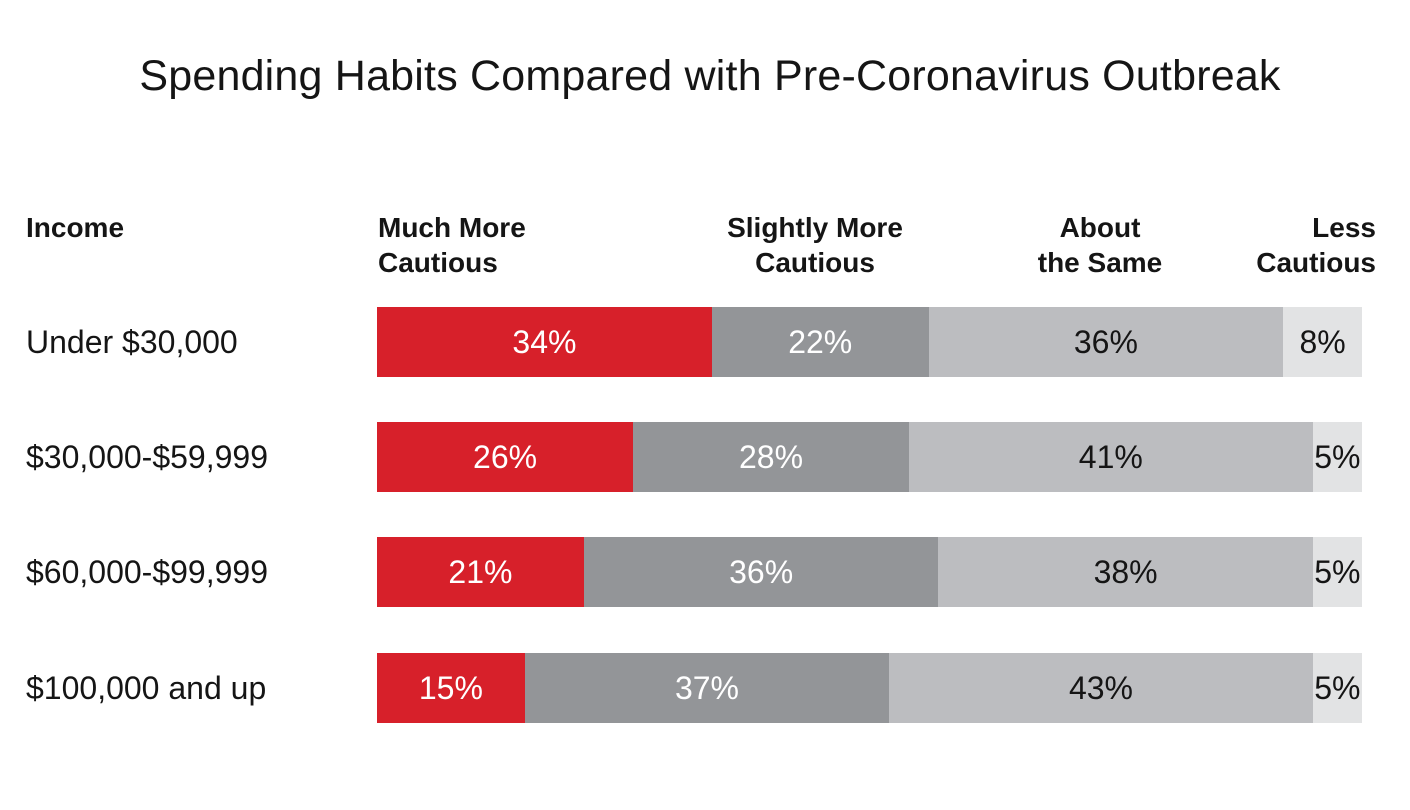  Describe the element at coordinates (1100, 227) in the screenshot. I see `series-header-line: About` at that location.